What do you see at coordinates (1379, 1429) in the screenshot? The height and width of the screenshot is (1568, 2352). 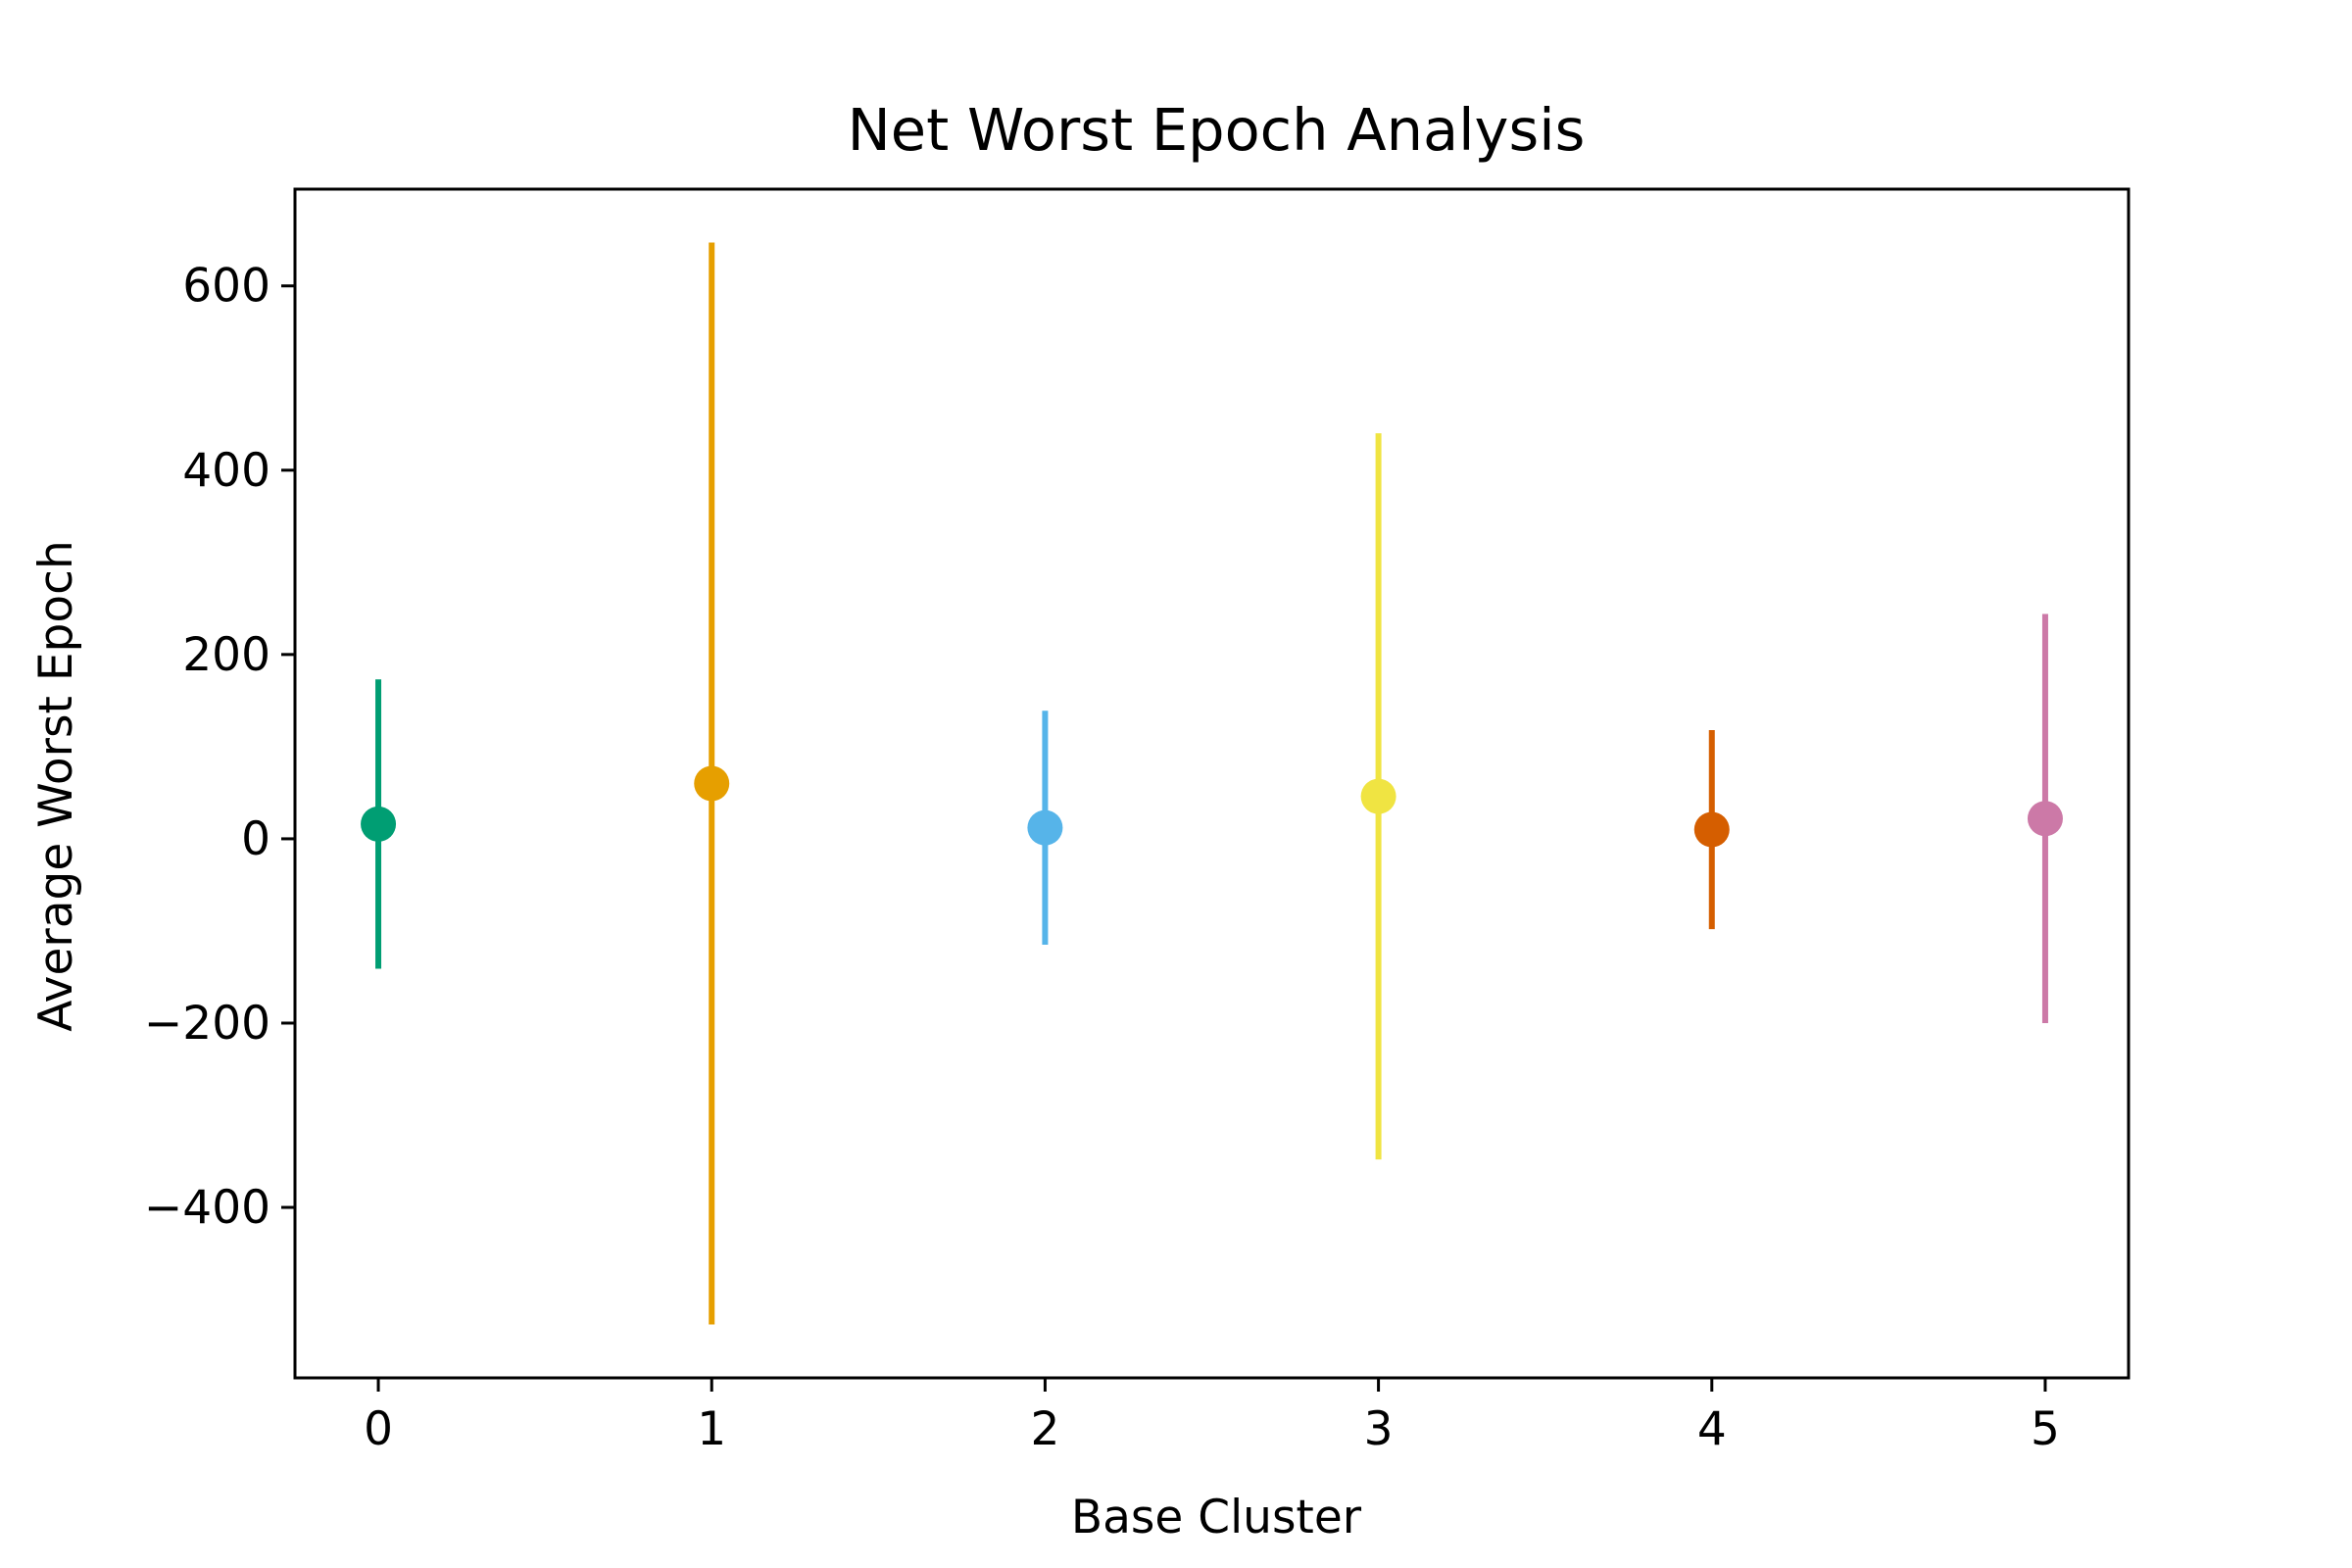 I see `x-tick-label: 3` at bounding box center [1379, 1429].